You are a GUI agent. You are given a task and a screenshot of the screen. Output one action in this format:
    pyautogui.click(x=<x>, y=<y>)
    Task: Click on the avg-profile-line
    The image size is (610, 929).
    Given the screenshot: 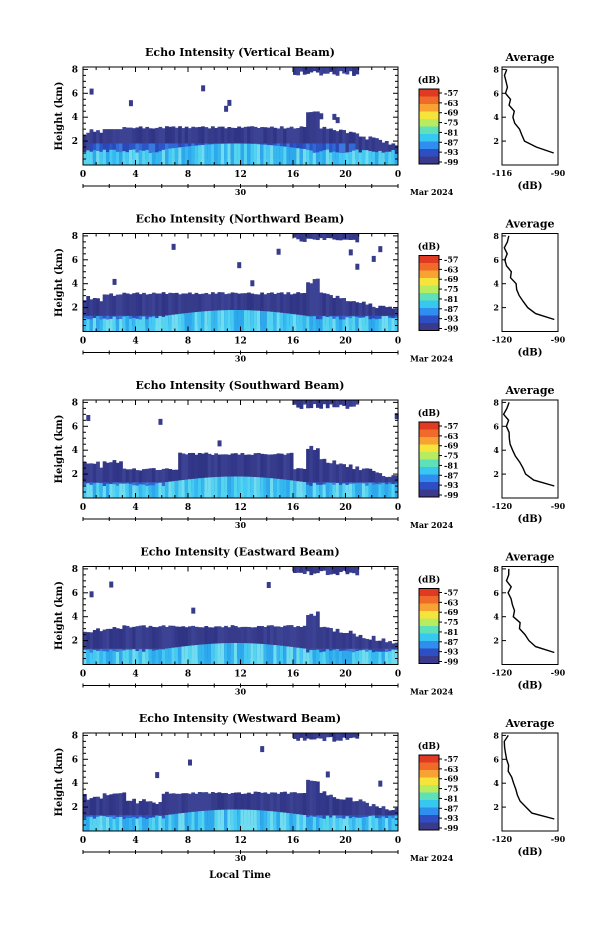 What is the action you would take?
    pyautogui.click(x=528, y=444)
    